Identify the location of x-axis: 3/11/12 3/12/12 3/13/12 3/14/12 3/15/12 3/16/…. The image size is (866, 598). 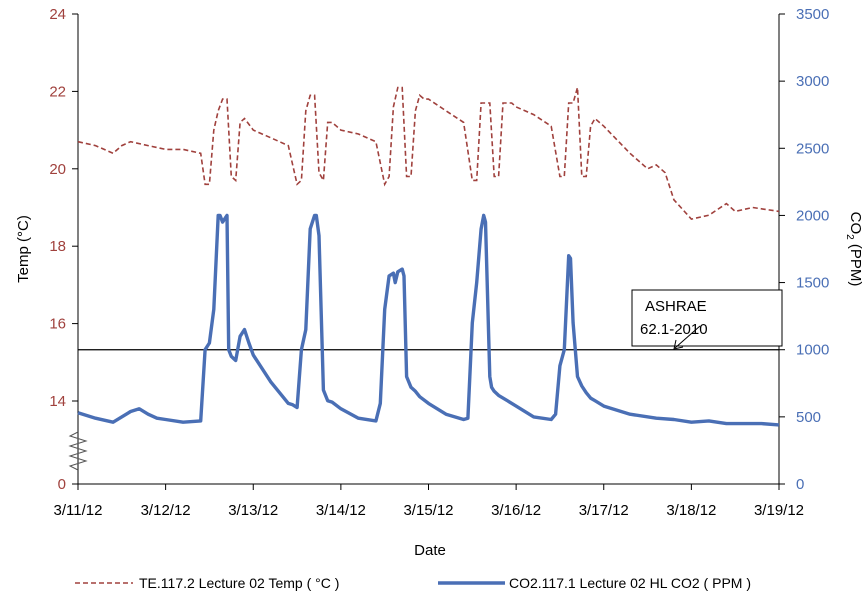
(429, 501).